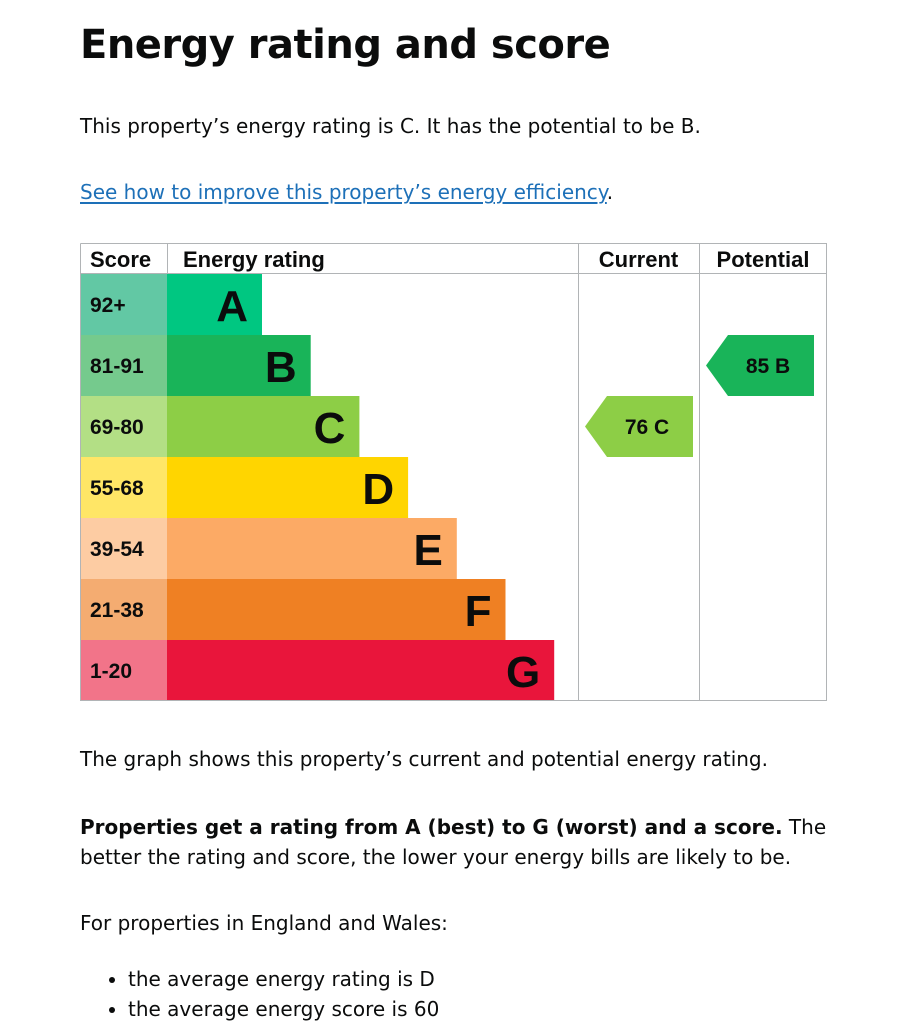  I want to click on score-range-b: 81-91, so click(117, 366).